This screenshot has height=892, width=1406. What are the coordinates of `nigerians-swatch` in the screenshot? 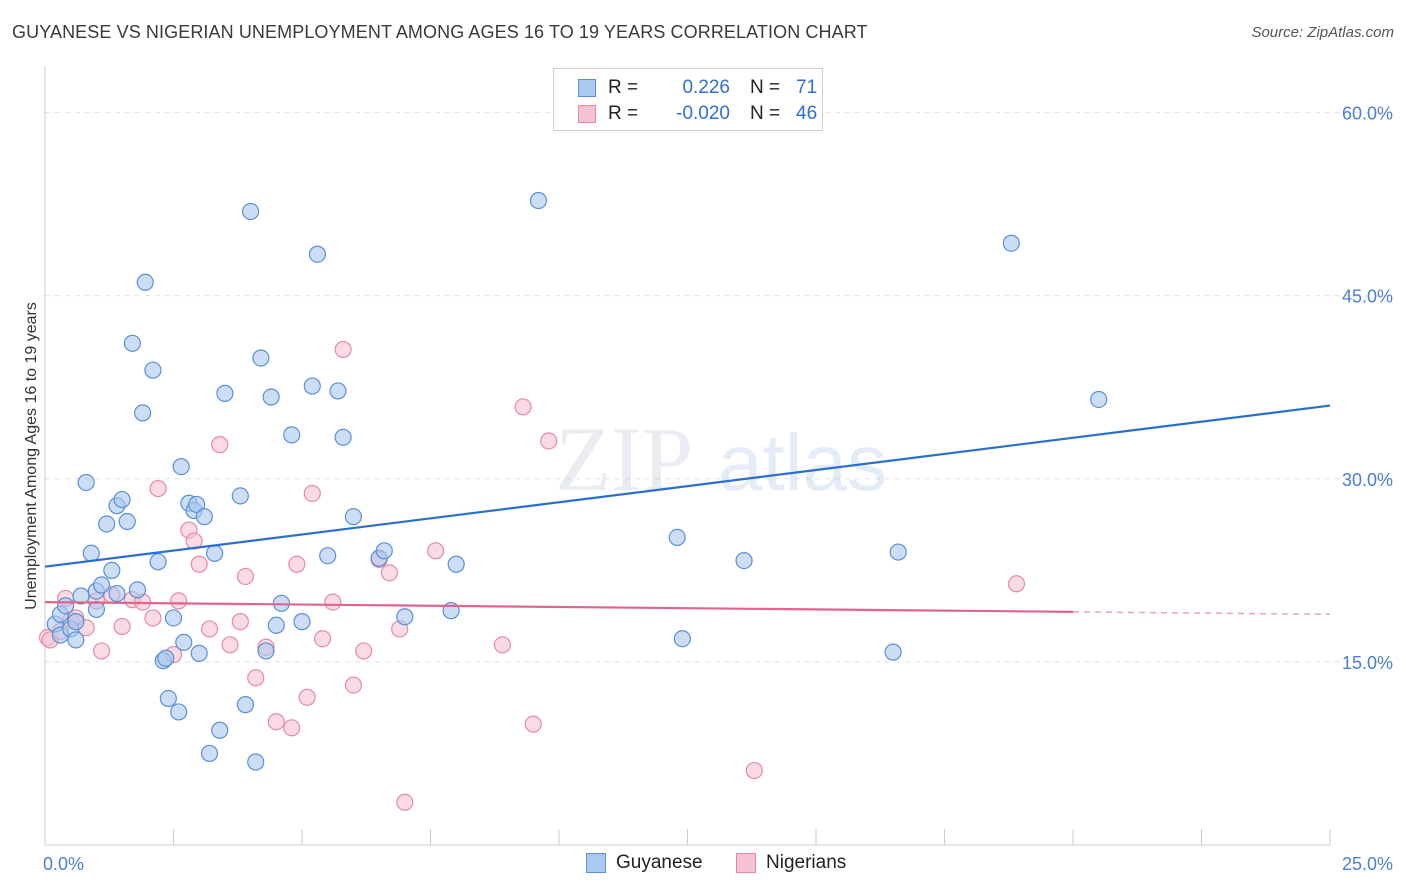 It's located at (587, 114).